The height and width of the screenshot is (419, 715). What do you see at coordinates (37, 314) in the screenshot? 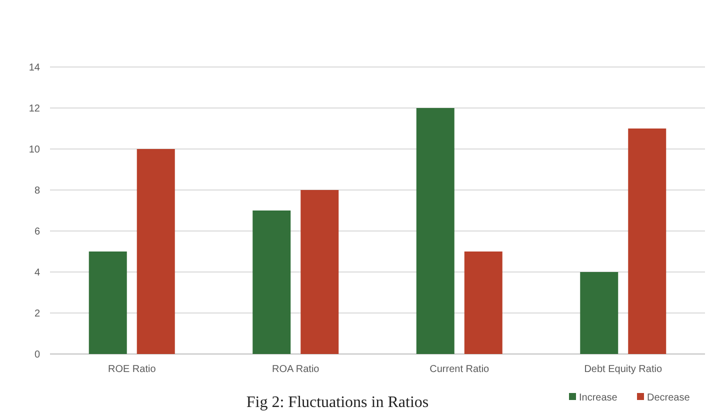
I see `y-tick-label: 2` at bounding box center [37, 314].